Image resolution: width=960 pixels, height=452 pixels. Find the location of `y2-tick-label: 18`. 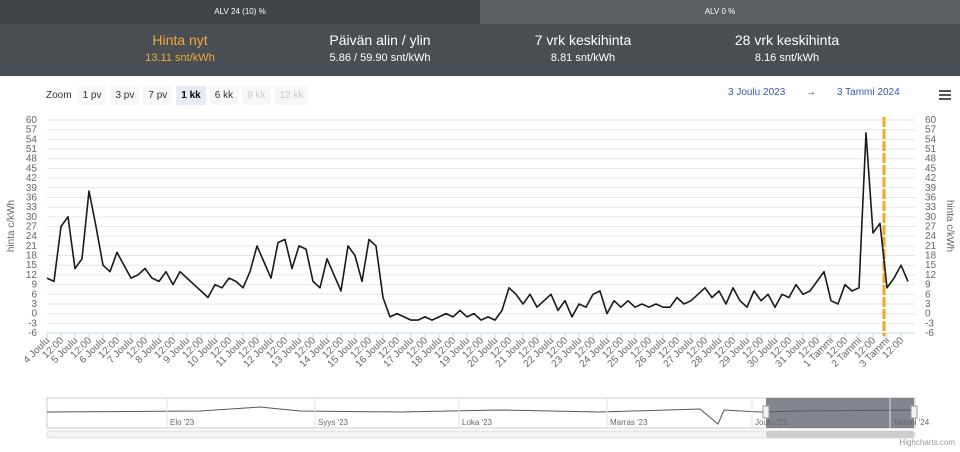

y2-tick-label: 18 is located at coordinates (931, 256).